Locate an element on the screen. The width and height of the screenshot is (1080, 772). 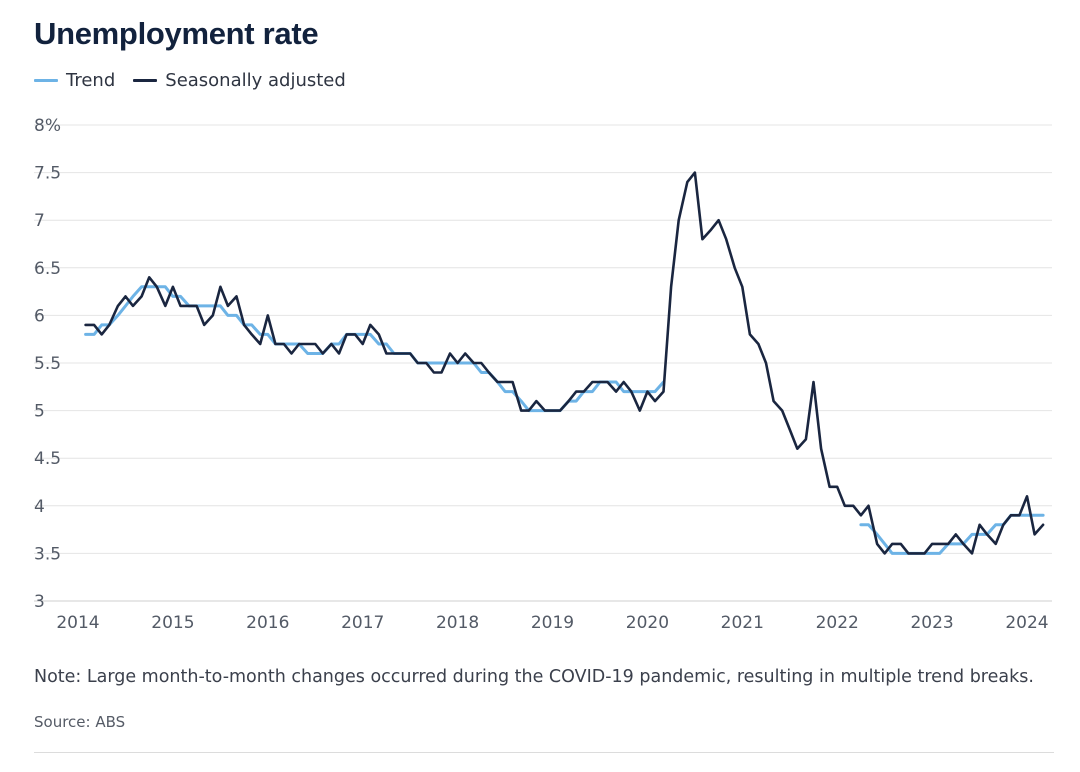
y-tick-label: 5.5 is located at coordinates (47, 364).